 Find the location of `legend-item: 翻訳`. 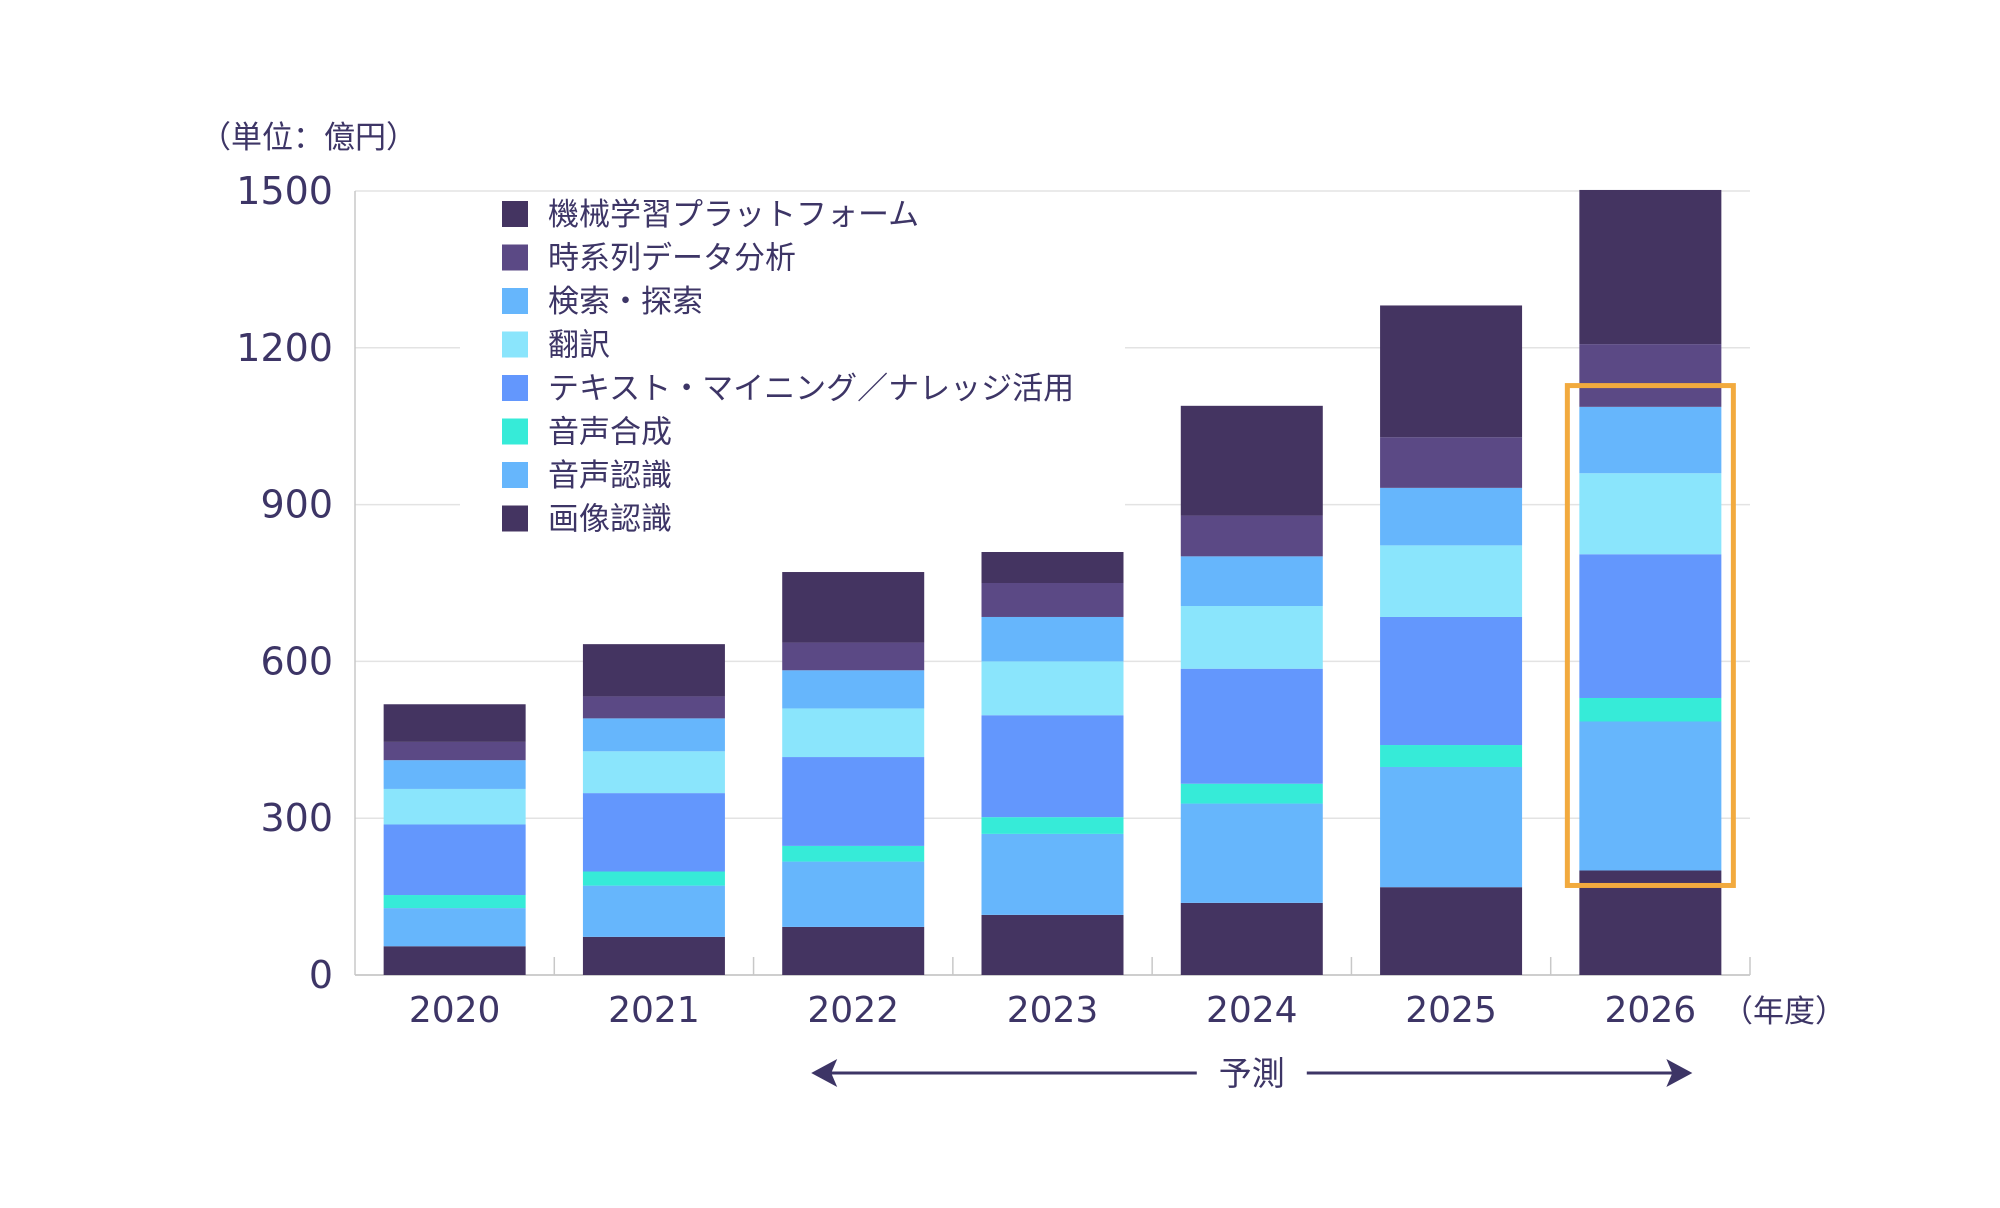

legend-item: 翻訳 is located at coordinates (556, 346).